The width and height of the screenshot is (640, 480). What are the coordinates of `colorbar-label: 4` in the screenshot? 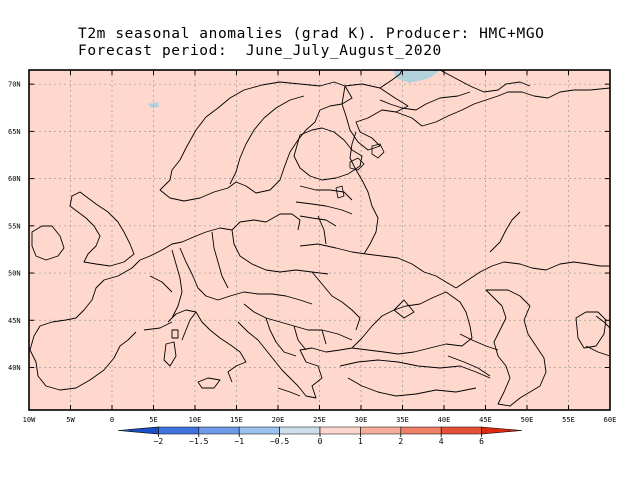 It's located at (441, 441).